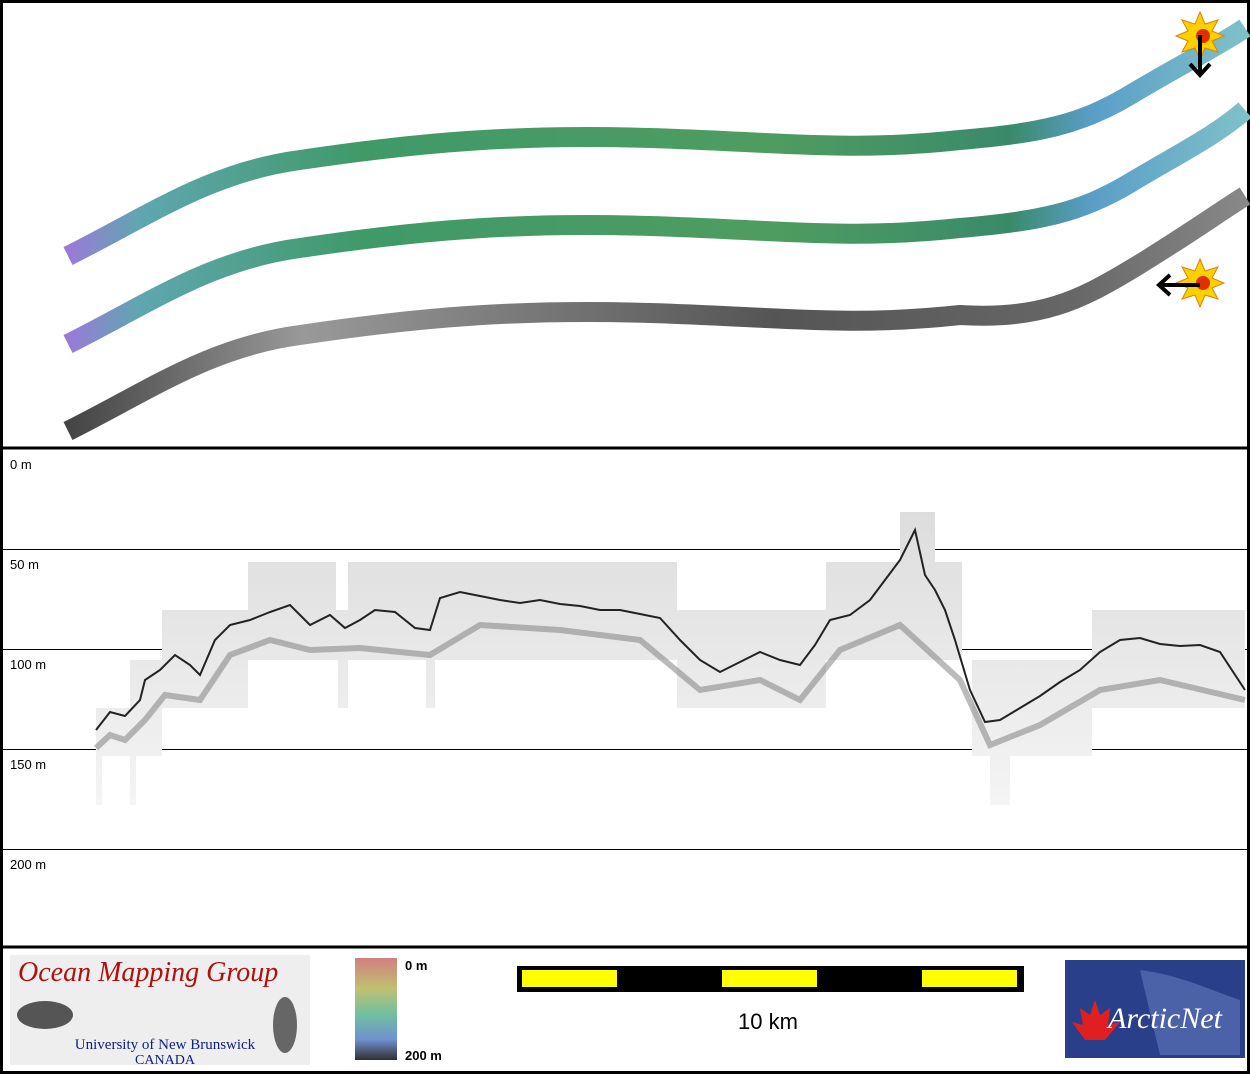 This screenshot has height=1074, width=1250. I want to click on depth-label: 100 m, so click(28, 664).